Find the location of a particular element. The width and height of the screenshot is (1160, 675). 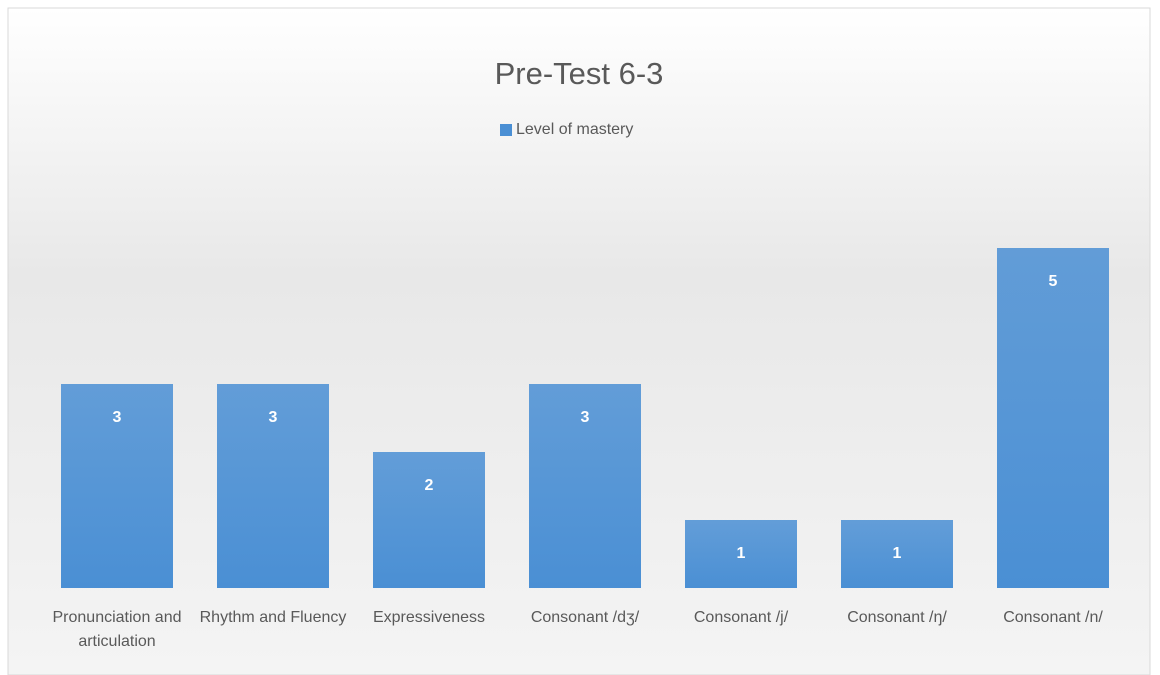

legend-swatch is located at coordinates (506, 130).